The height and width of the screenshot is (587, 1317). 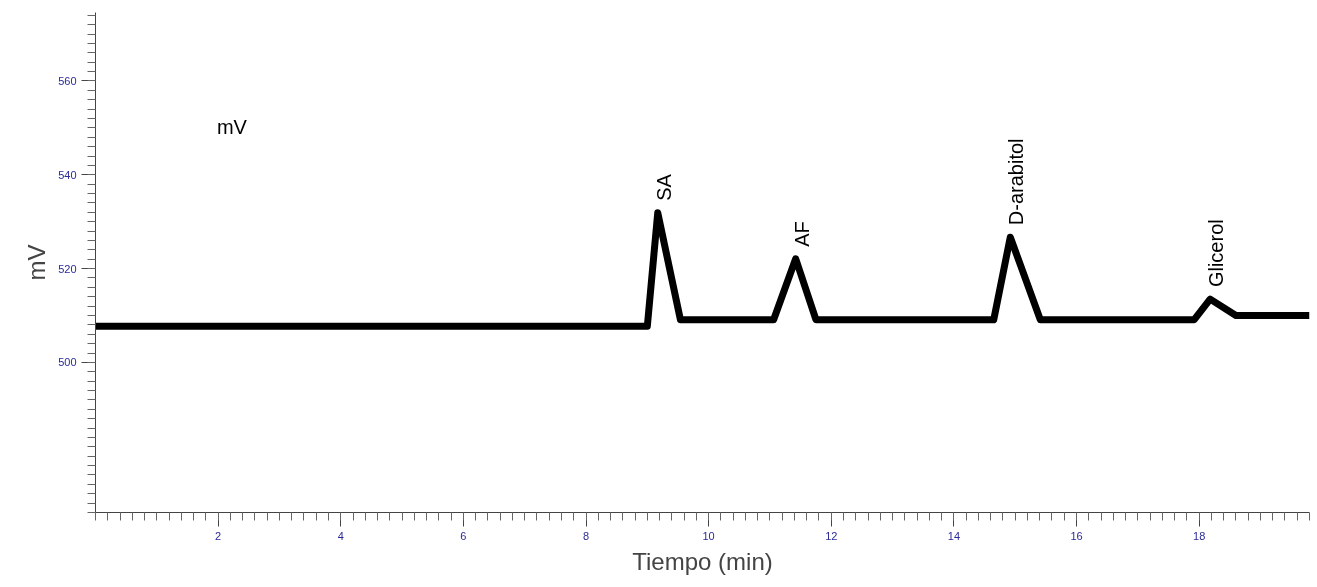 What do you see at coordinates (702, 561) in the screenshot?
I see `x-axis-title: Tiempo (min)` at bounding box center [702, 561].